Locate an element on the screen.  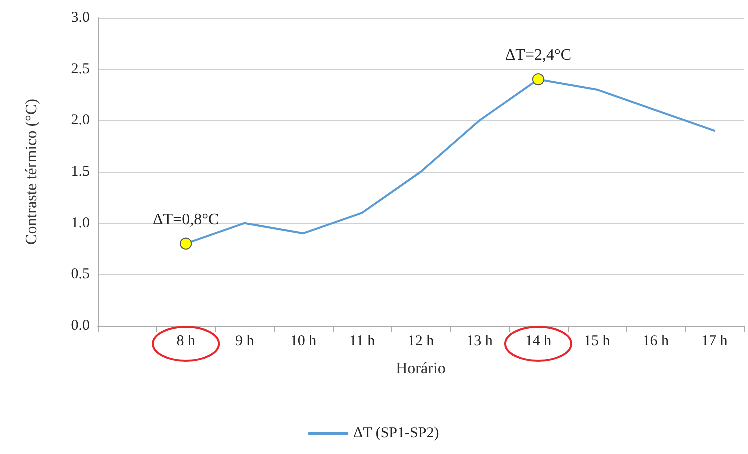
x-tick-label: 12 h is located at coordinates (421, 342).